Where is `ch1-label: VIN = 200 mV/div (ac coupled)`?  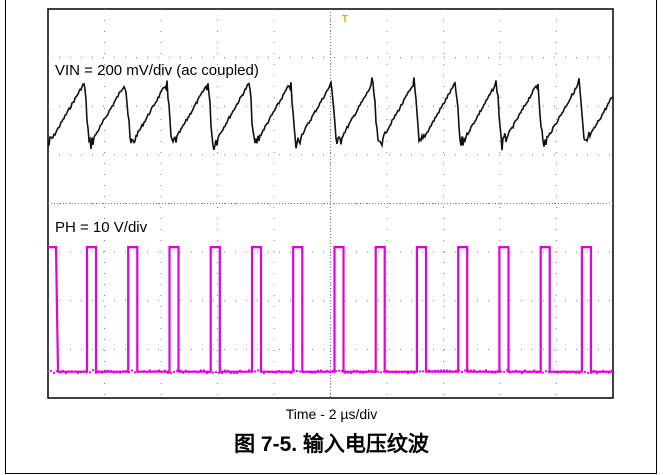
ch1-label: VIN = 200 mV/div (ac coupled) is located at coordinates (157, 70).